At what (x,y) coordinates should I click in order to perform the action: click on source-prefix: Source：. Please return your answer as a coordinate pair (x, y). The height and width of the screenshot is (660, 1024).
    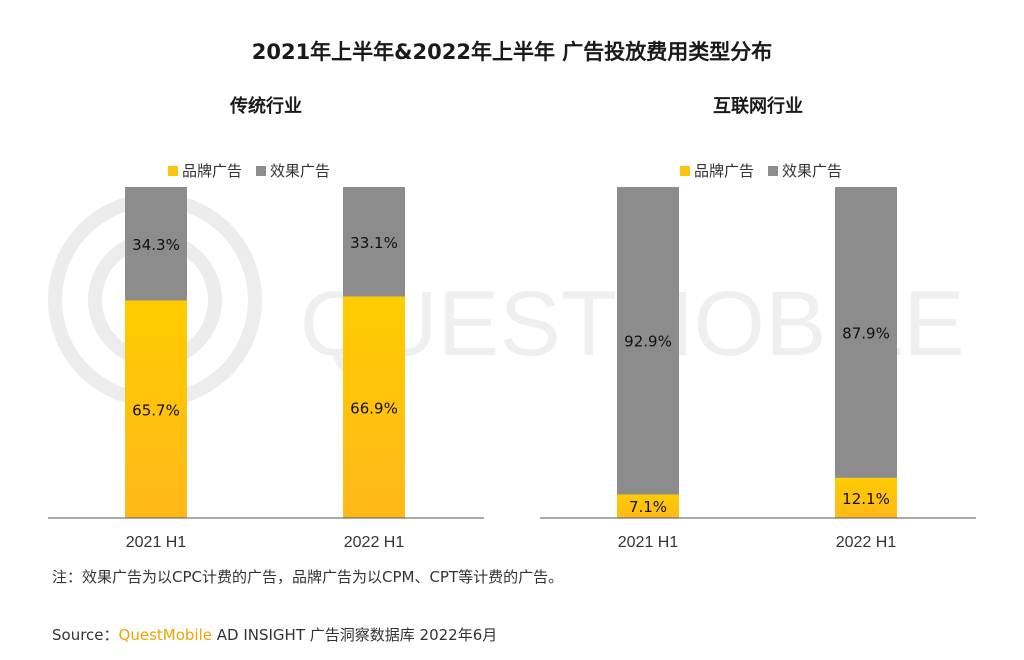
    Looking at the image, I should click on (85, 635).